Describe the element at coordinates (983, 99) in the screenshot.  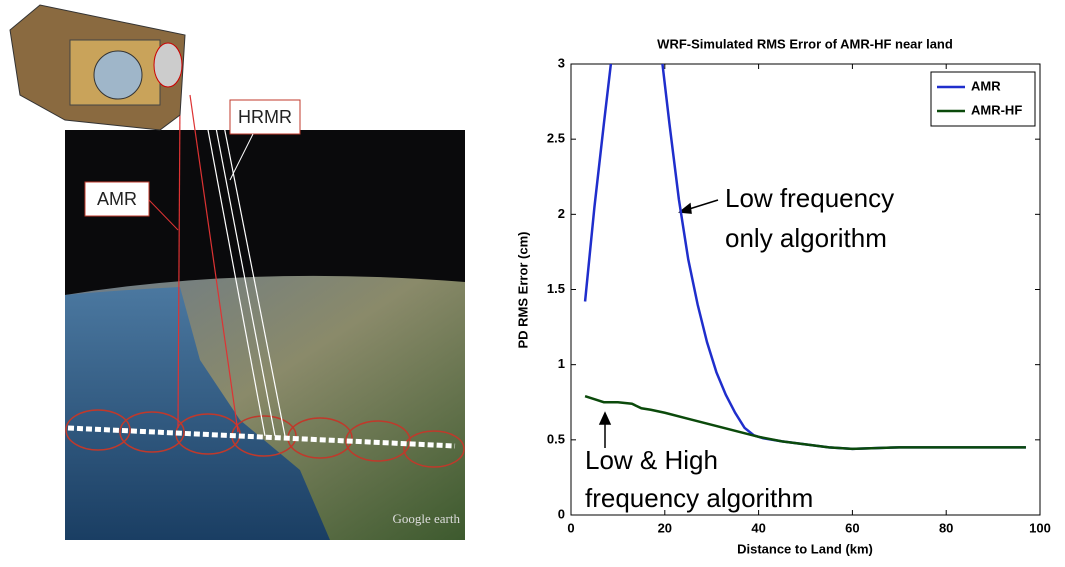
I see `legend-box` at that location.